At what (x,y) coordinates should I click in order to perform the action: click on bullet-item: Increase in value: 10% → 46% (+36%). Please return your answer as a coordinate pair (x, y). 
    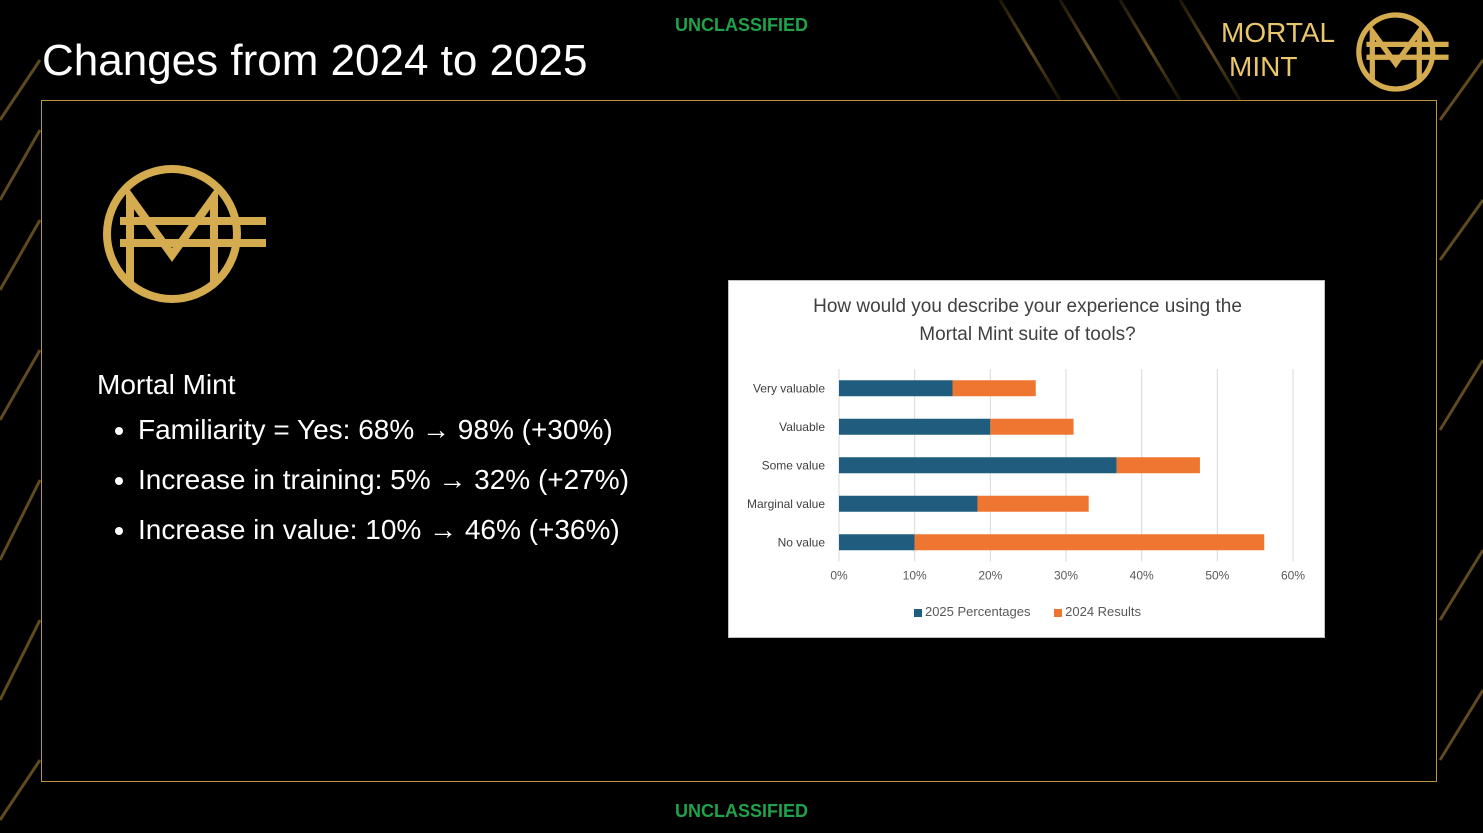
    Looking at the image, I should click on (383, 530).